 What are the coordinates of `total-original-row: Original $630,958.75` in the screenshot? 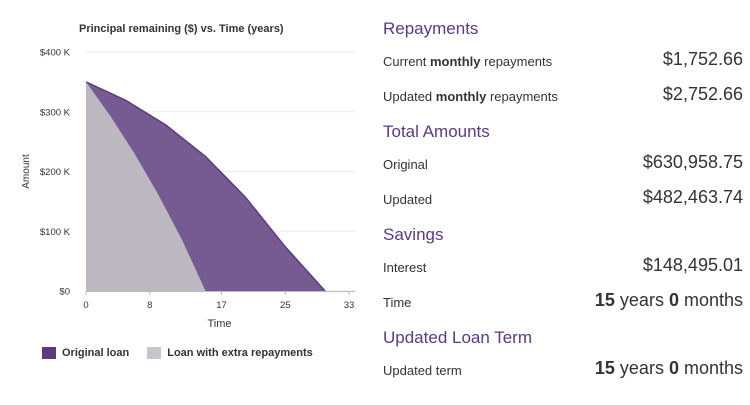 It's located at (563, 160).